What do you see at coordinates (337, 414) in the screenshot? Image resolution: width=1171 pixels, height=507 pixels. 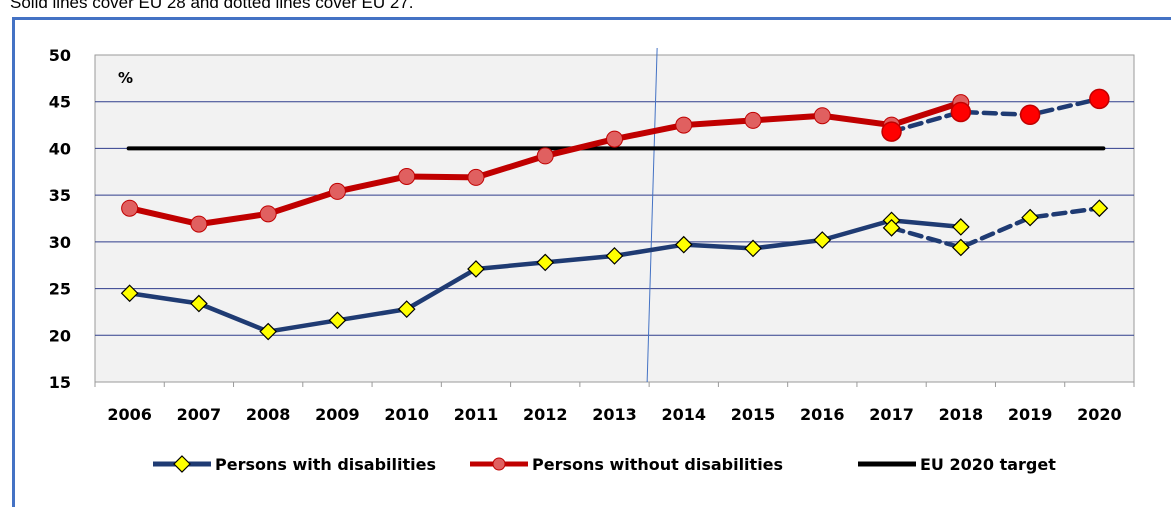 I see `x-tick-label: 2009` at bounding box center [337, 414].